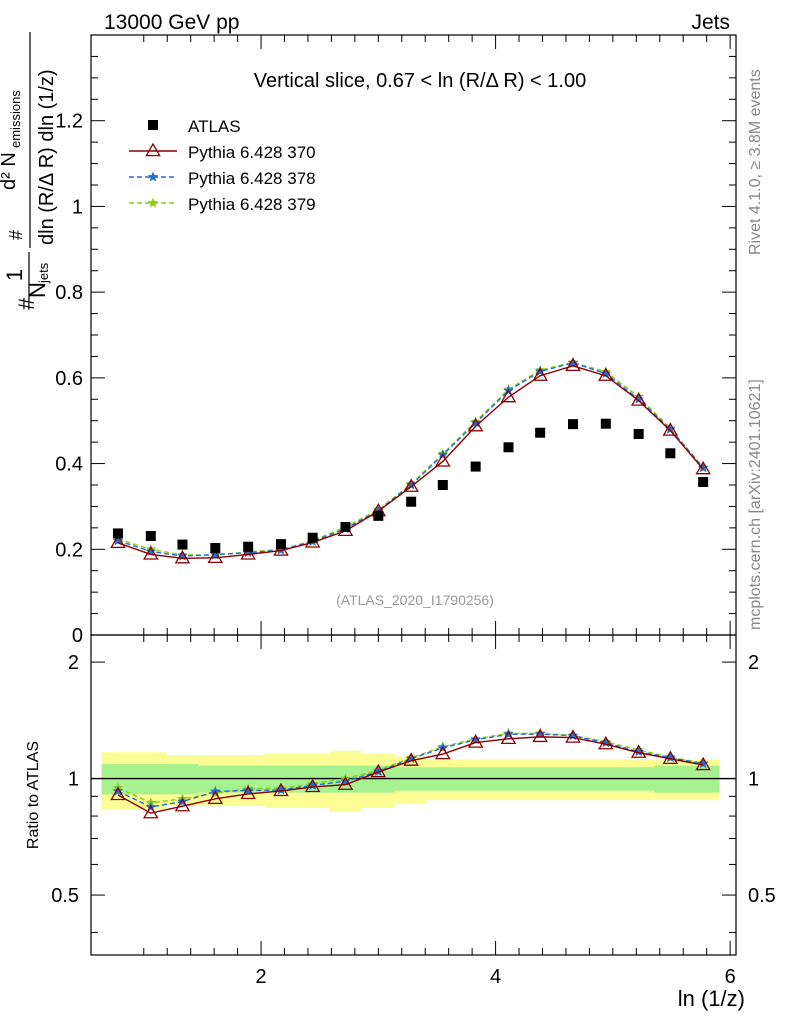  Describe the element at coordinates (410, 459) in the screenshot. I see `series-2-line` at that location.